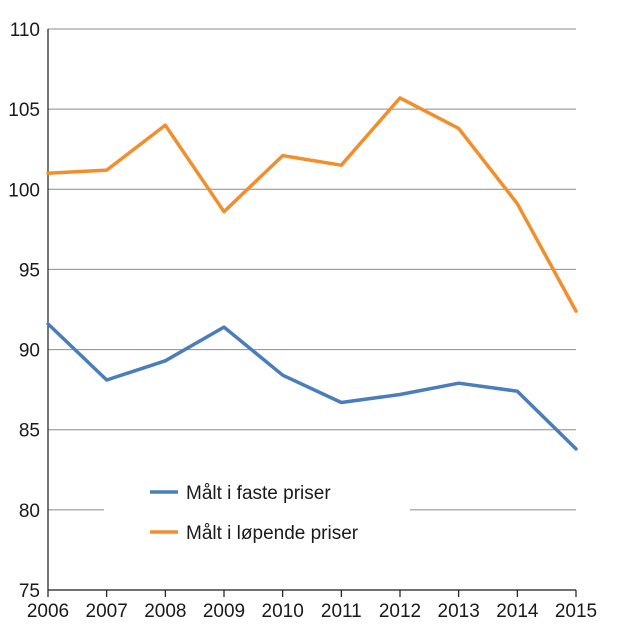 This screenshot has height=638, width=620. Describe the element at coordinates (400, 611) in the screenshot. I see `x-tick-label: 2012` at that location.